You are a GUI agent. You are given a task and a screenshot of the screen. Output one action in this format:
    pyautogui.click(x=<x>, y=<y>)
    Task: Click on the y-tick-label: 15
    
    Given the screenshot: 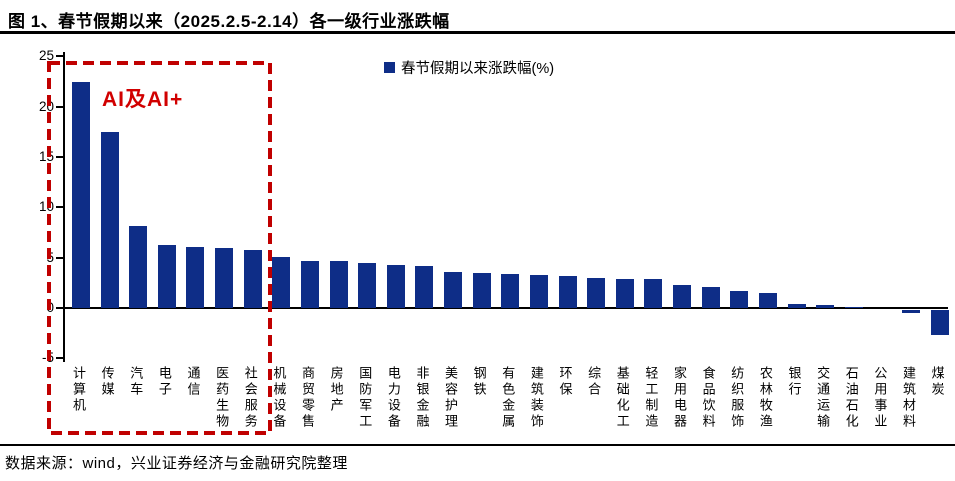 What is the action you would take?
    pyautogui.click(x=46, y=156)
    